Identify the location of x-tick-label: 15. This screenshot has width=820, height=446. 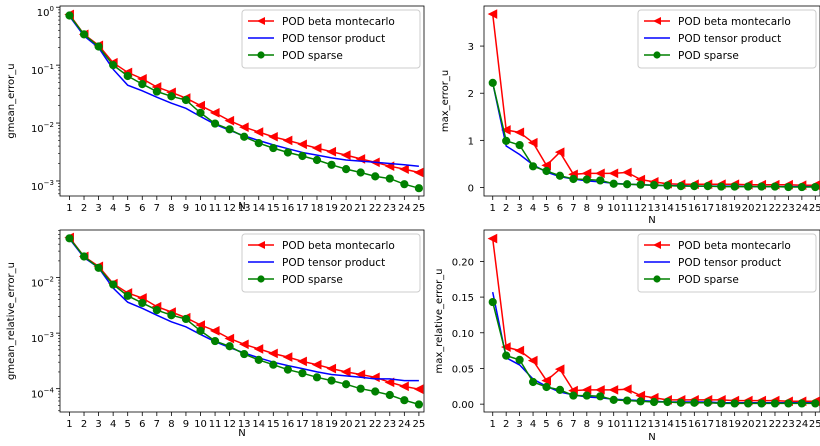
(273, 424).